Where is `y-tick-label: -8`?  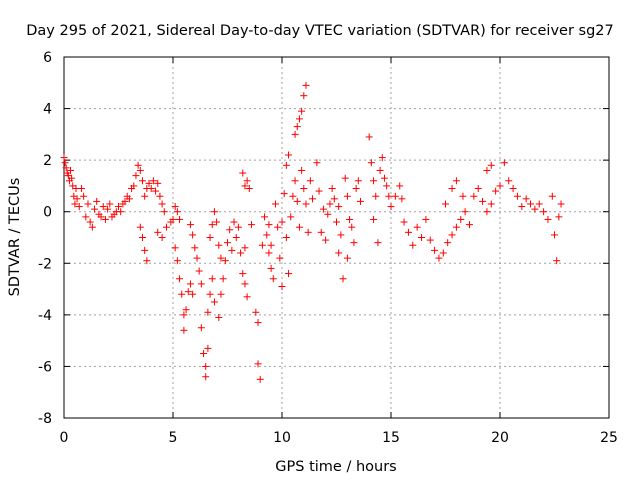 y-tick-label: -8 is located at coordinates (45, 419).